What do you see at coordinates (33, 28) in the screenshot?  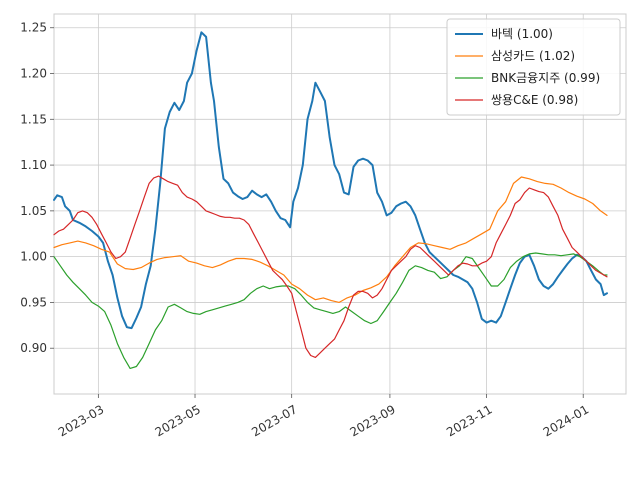 I see `y-tick-label: 1.25` at bounding box center [33, 28].